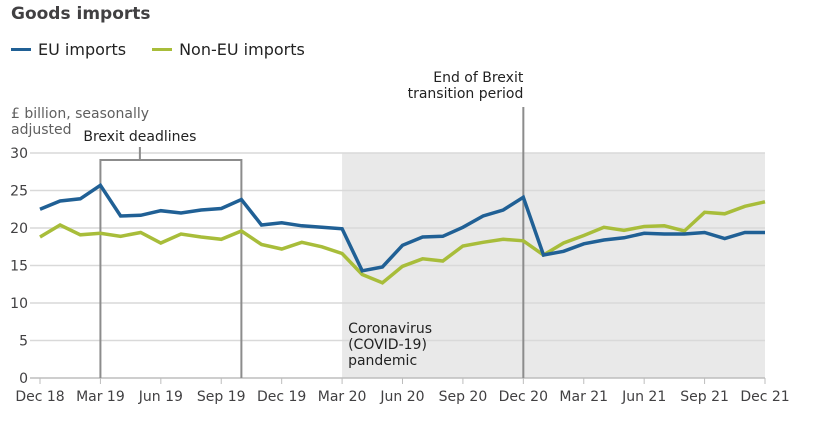 The height and width of the screenshot is (421, 819). I want to click on x-tick-label: Dec 20, so click(523, 397).